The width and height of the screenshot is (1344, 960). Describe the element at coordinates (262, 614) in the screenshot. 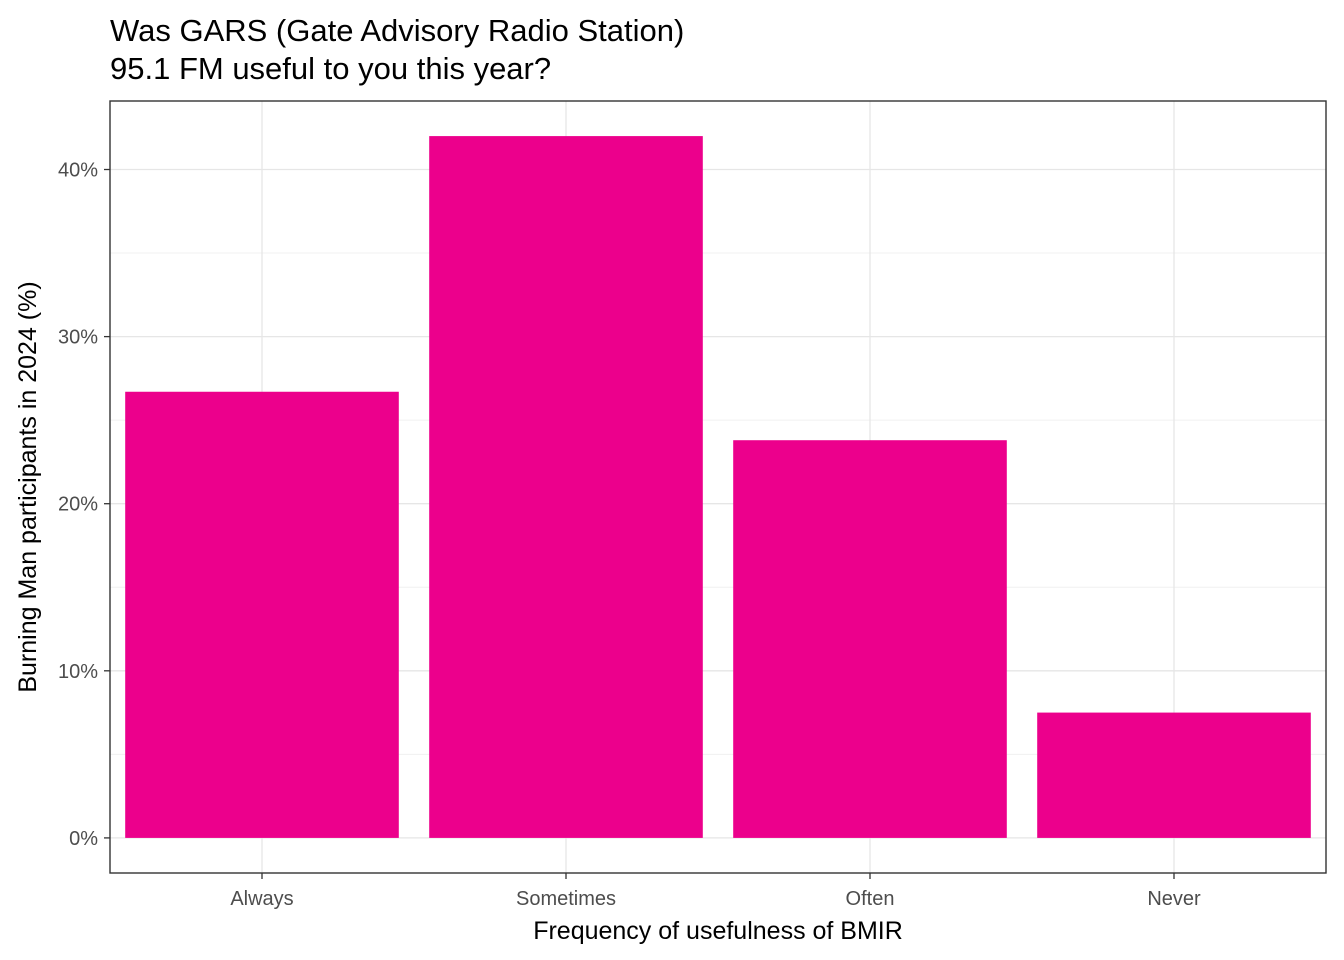

I see `bar-always` at that location.